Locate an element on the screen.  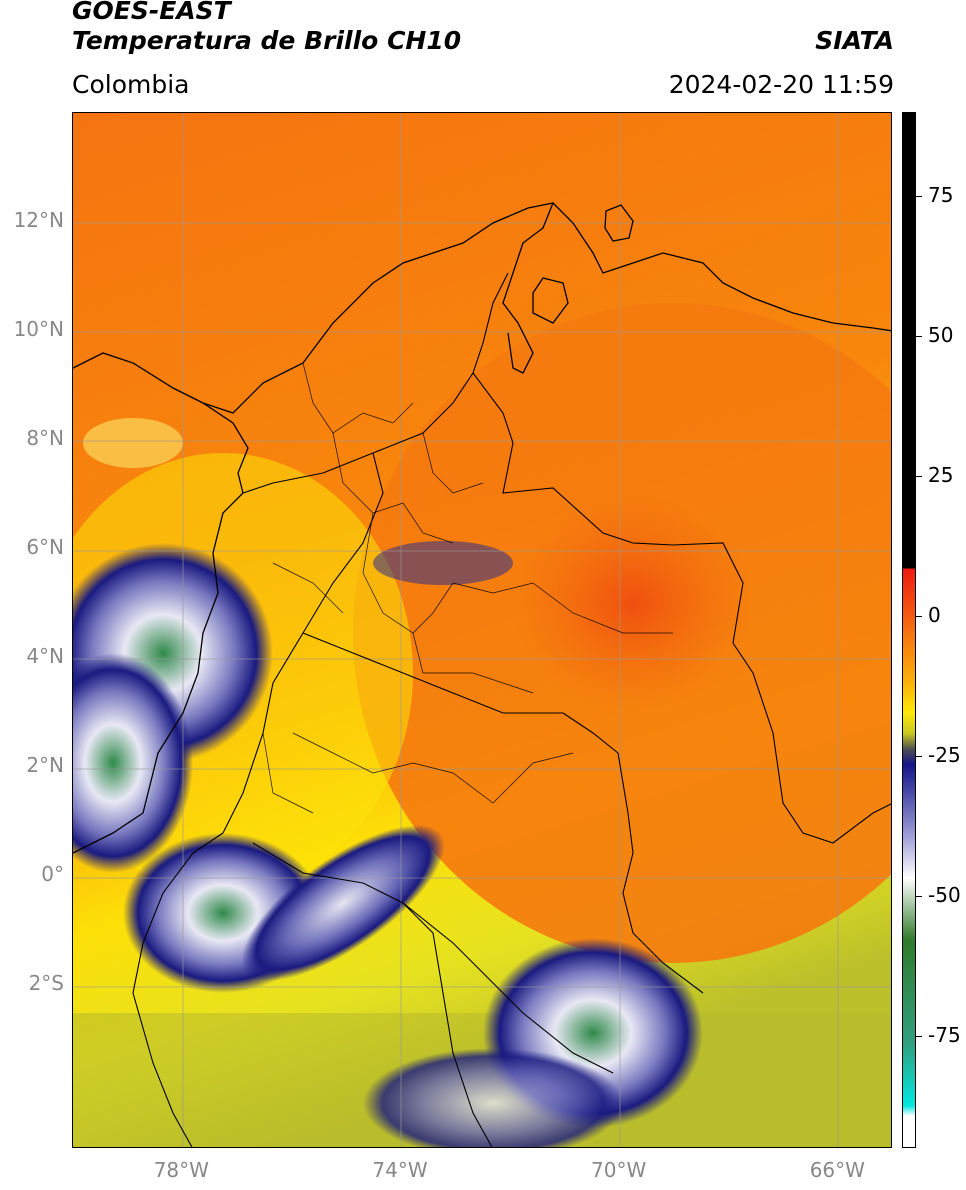
colorbar-tick-label: -25 is located at coordinates (944, 755).